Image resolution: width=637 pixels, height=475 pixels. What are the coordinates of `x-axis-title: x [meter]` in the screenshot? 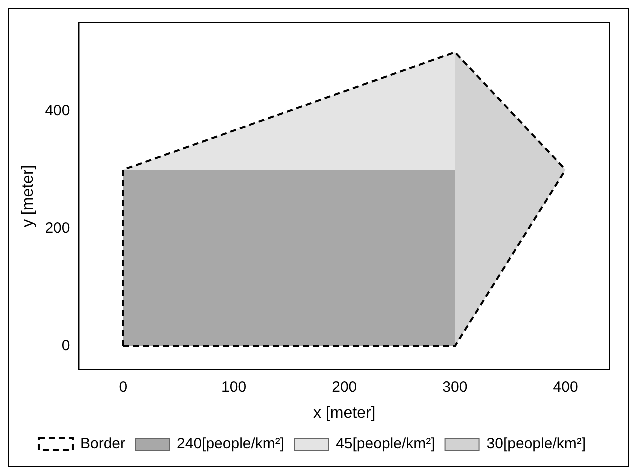 It's located at (344, 413).